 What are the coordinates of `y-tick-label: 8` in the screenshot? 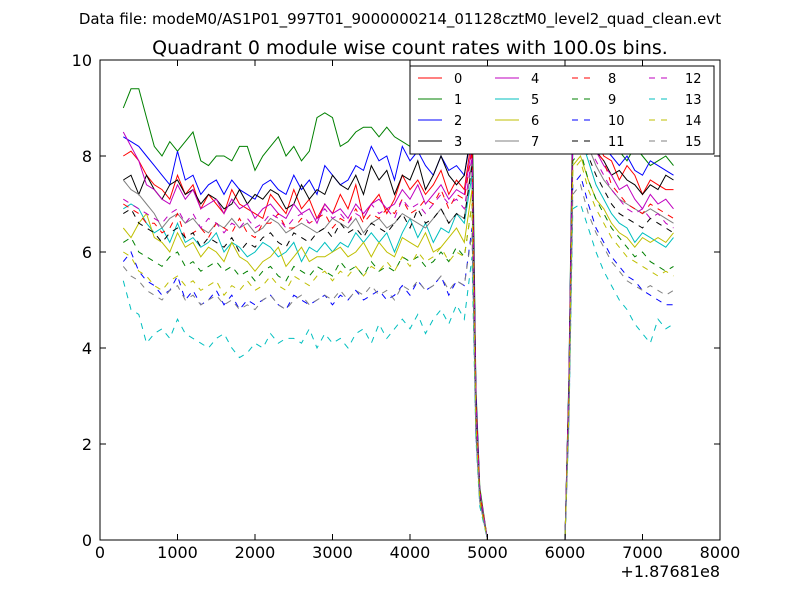 It's located at (87, 156).